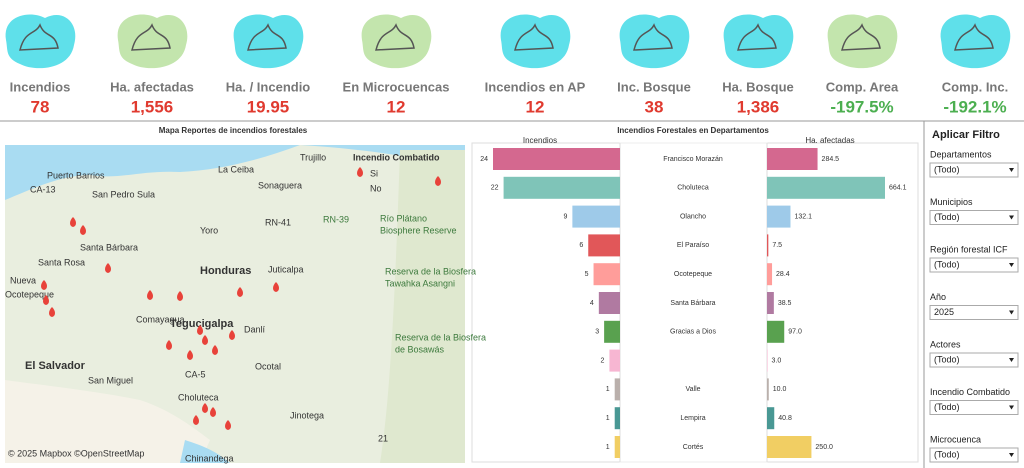 The height and width of the screenshot is (468, 1024). What do you see at coordinates (209, 458) in the screenshot?
I see `map-label: Chinandega` at bounding box center [209, 458].